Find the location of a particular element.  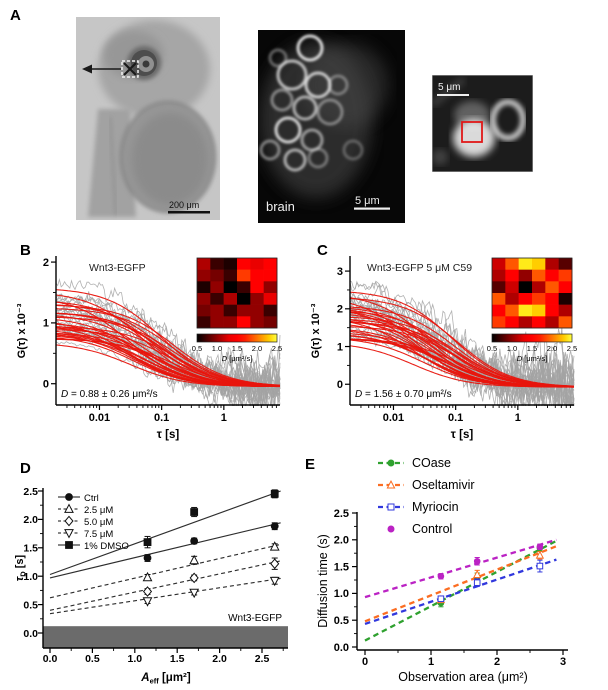

heatmap-border is located at coordinates (237, 293).